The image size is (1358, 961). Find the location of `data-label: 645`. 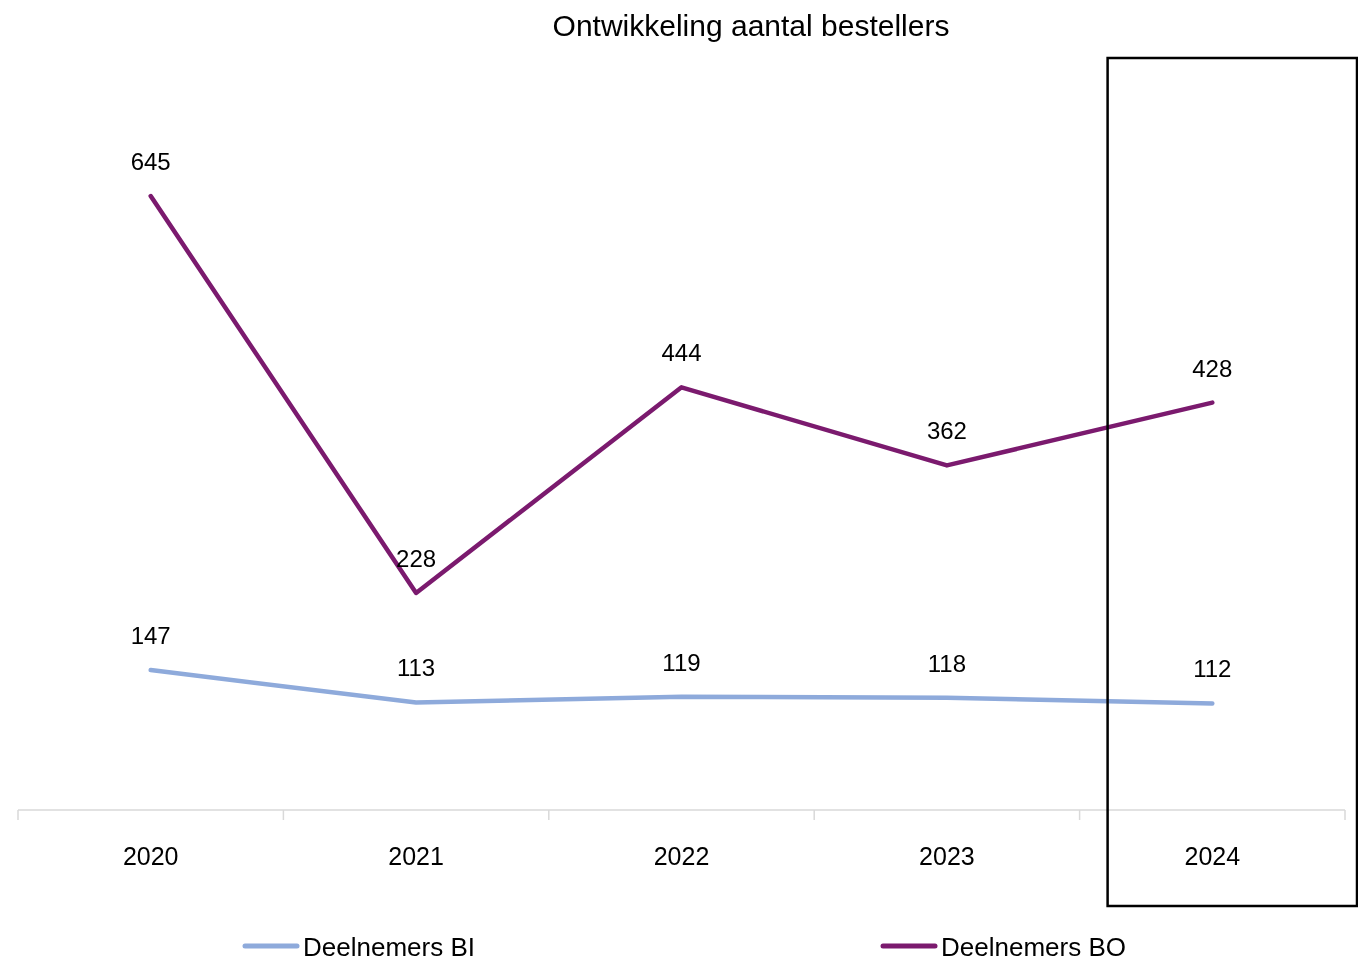

data-label: 645 is located at coordinates (150, 161).